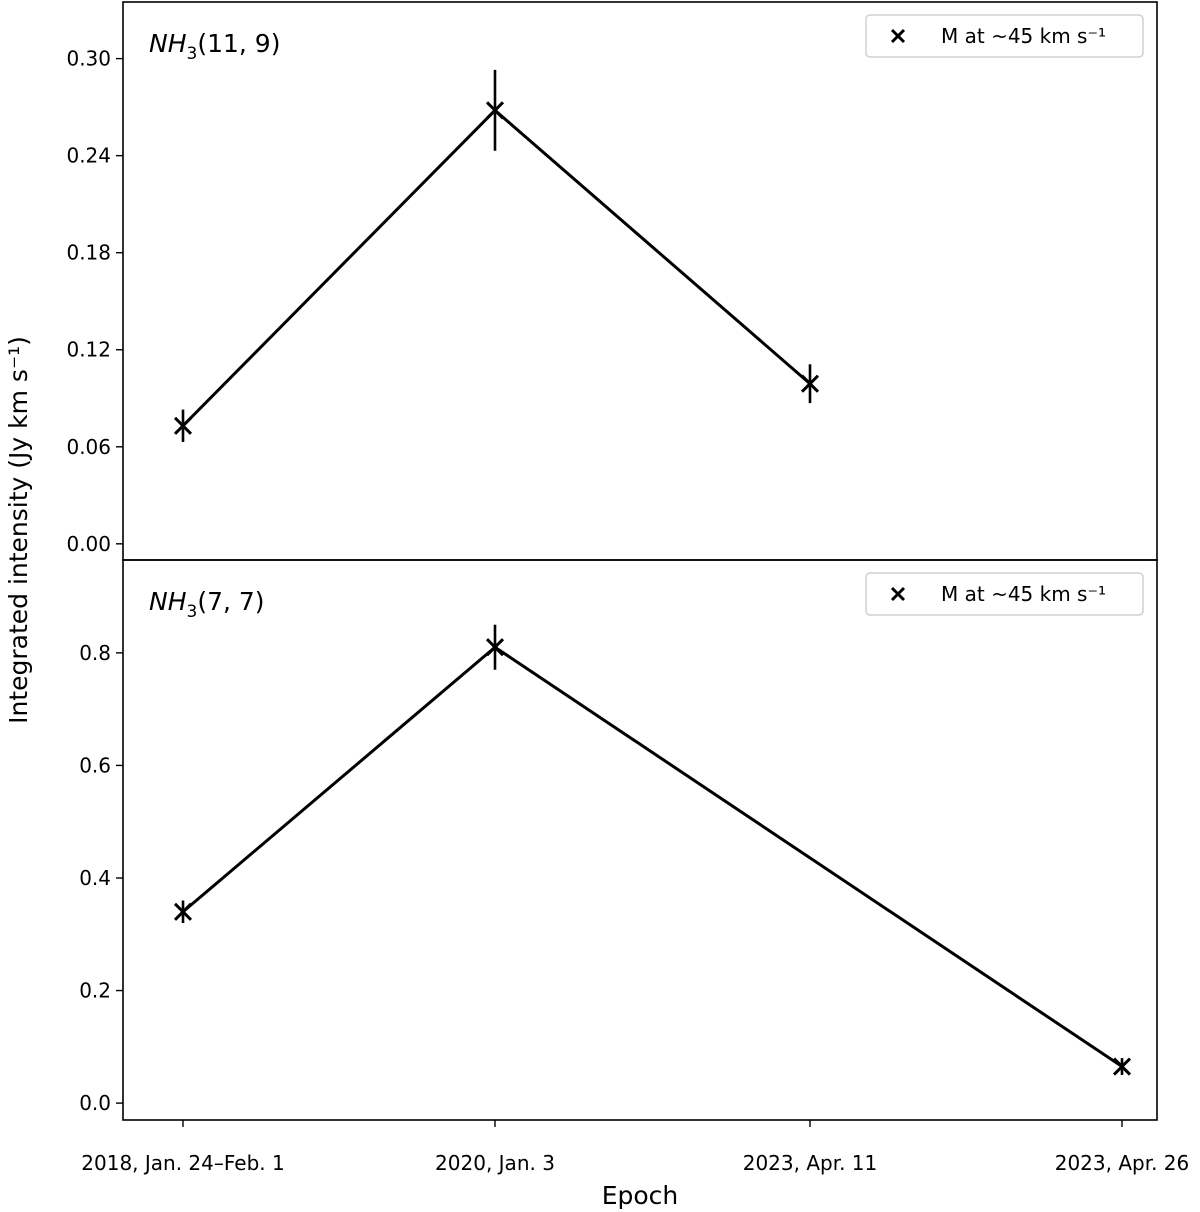 This screenshot has width=1200, height=1212. Describe the element at coordinates (495, 1163) in the screenshot. I see `x-tick-label: 2020, Jan. 3` at that location.